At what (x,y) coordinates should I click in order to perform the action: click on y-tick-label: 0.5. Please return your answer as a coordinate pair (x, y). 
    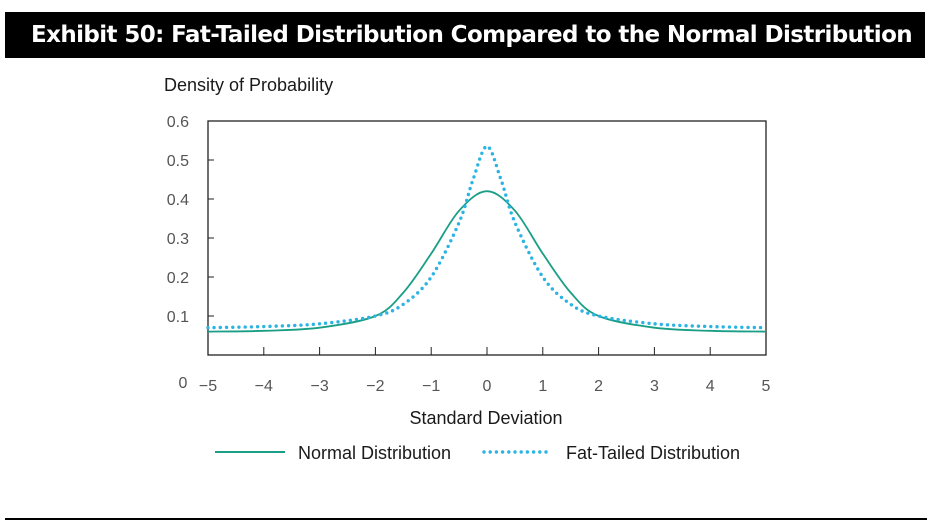
    Looking at the image, I should click on (178, 161).